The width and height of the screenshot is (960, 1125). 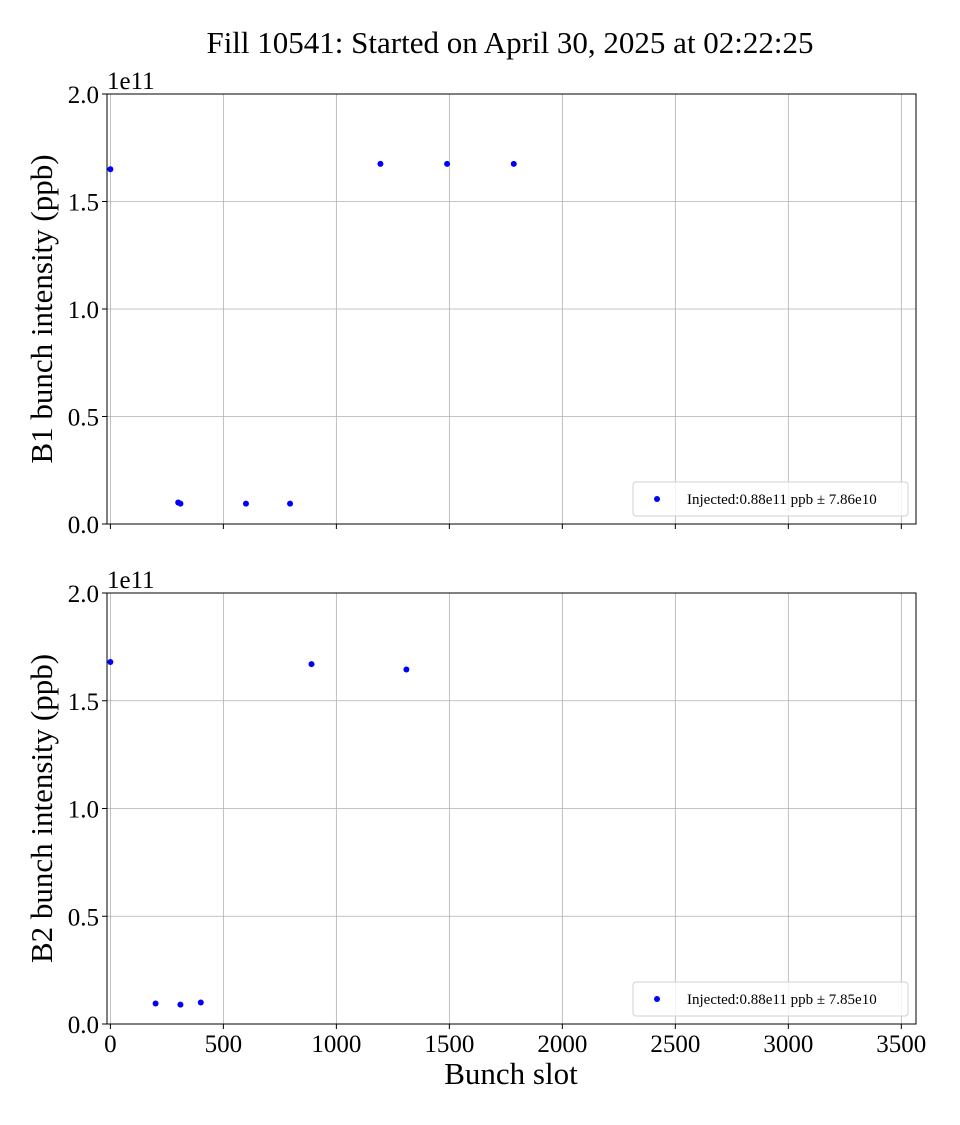 I want to click on y-axis-label: B1 bunch intensity (ppb), so click(x=41, y=308).